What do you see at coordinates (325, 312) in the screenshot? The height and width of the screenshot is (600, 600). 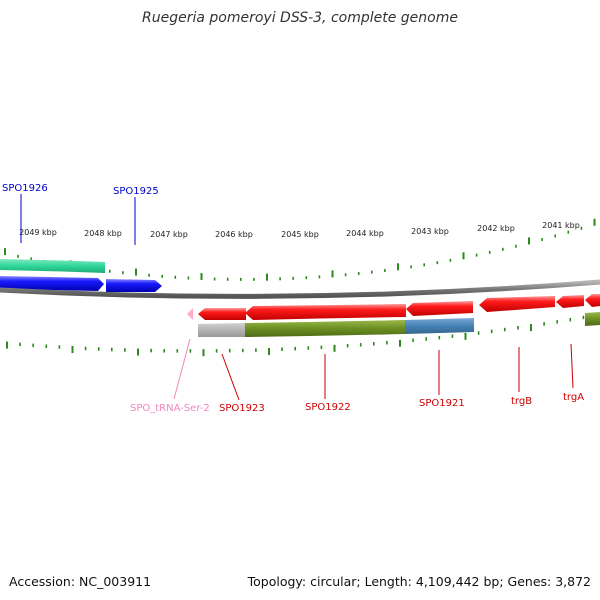 I see `gene-SPO1922` at bounding box center [325, 312].